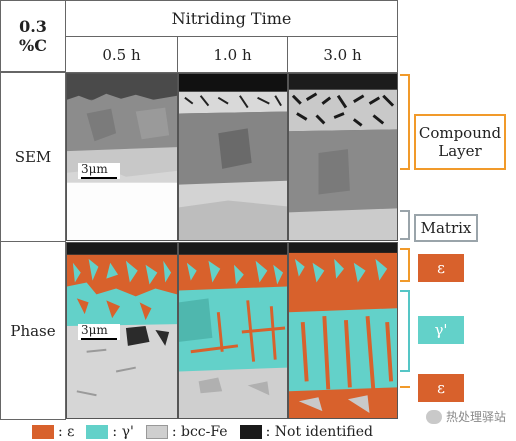  I want to click on gamma-prime-label: γ', so click(441, 330).